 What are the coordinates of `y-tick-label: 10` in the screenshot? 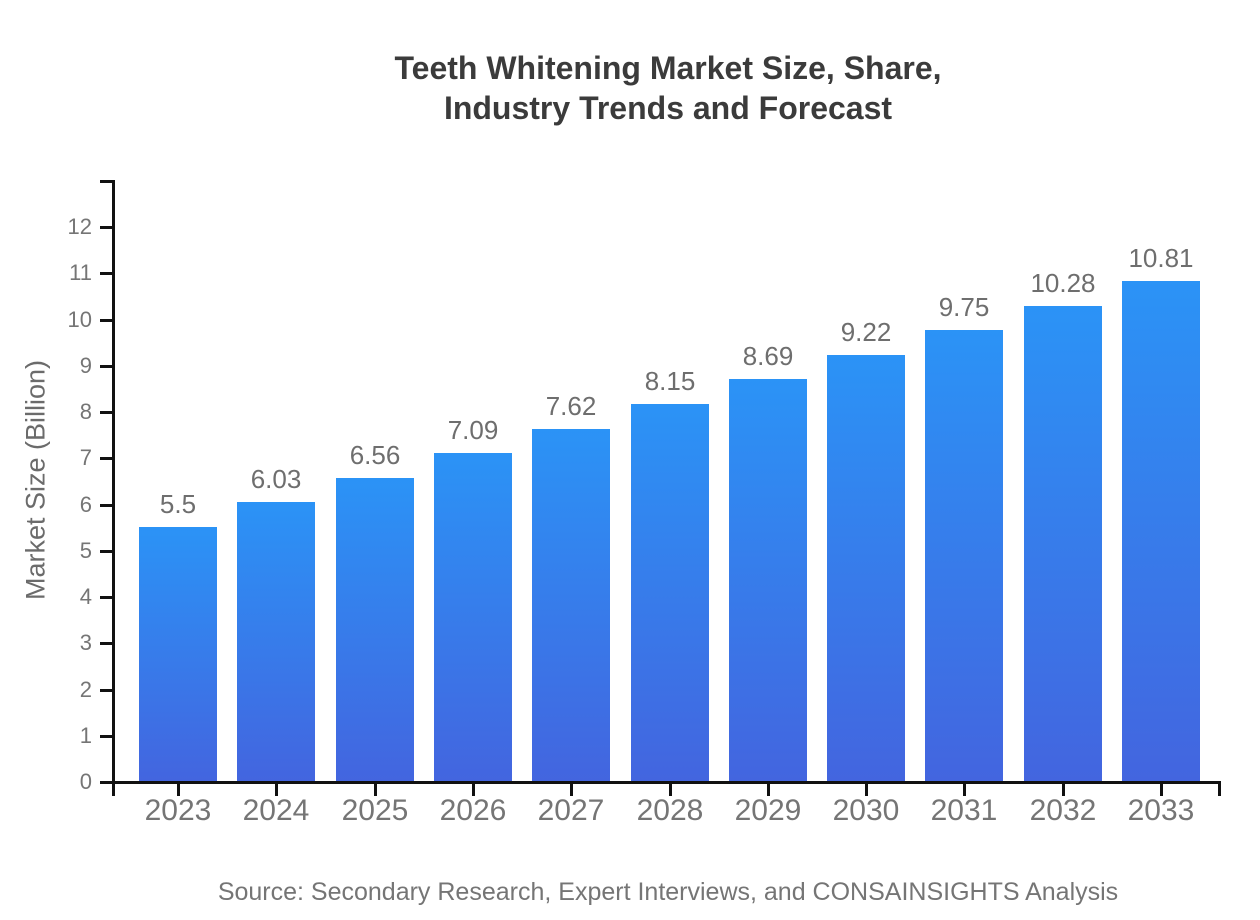 It's located at (79, 319).